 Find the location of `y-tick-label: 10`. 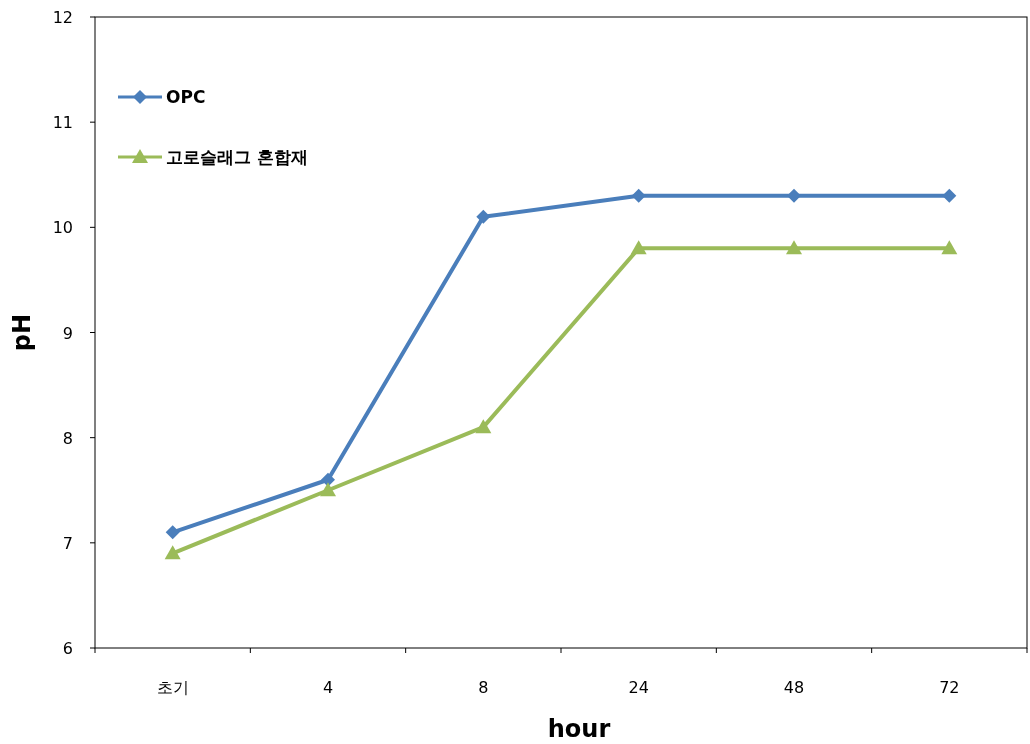

y-tick-label: 10 is located at coordinates (62, 228).